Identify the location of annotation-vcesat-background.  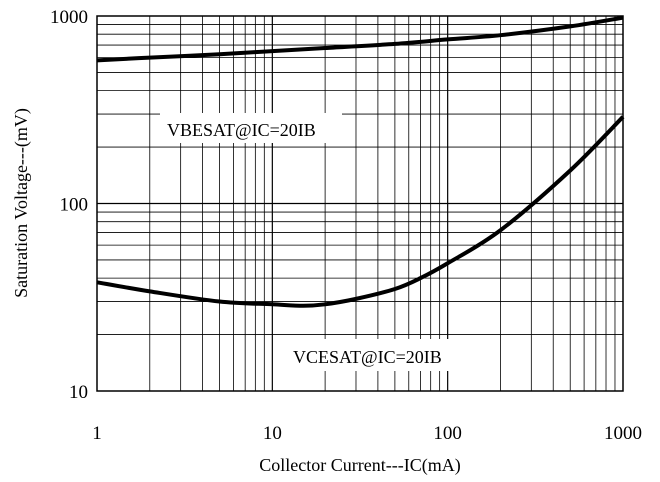
(377, 355).